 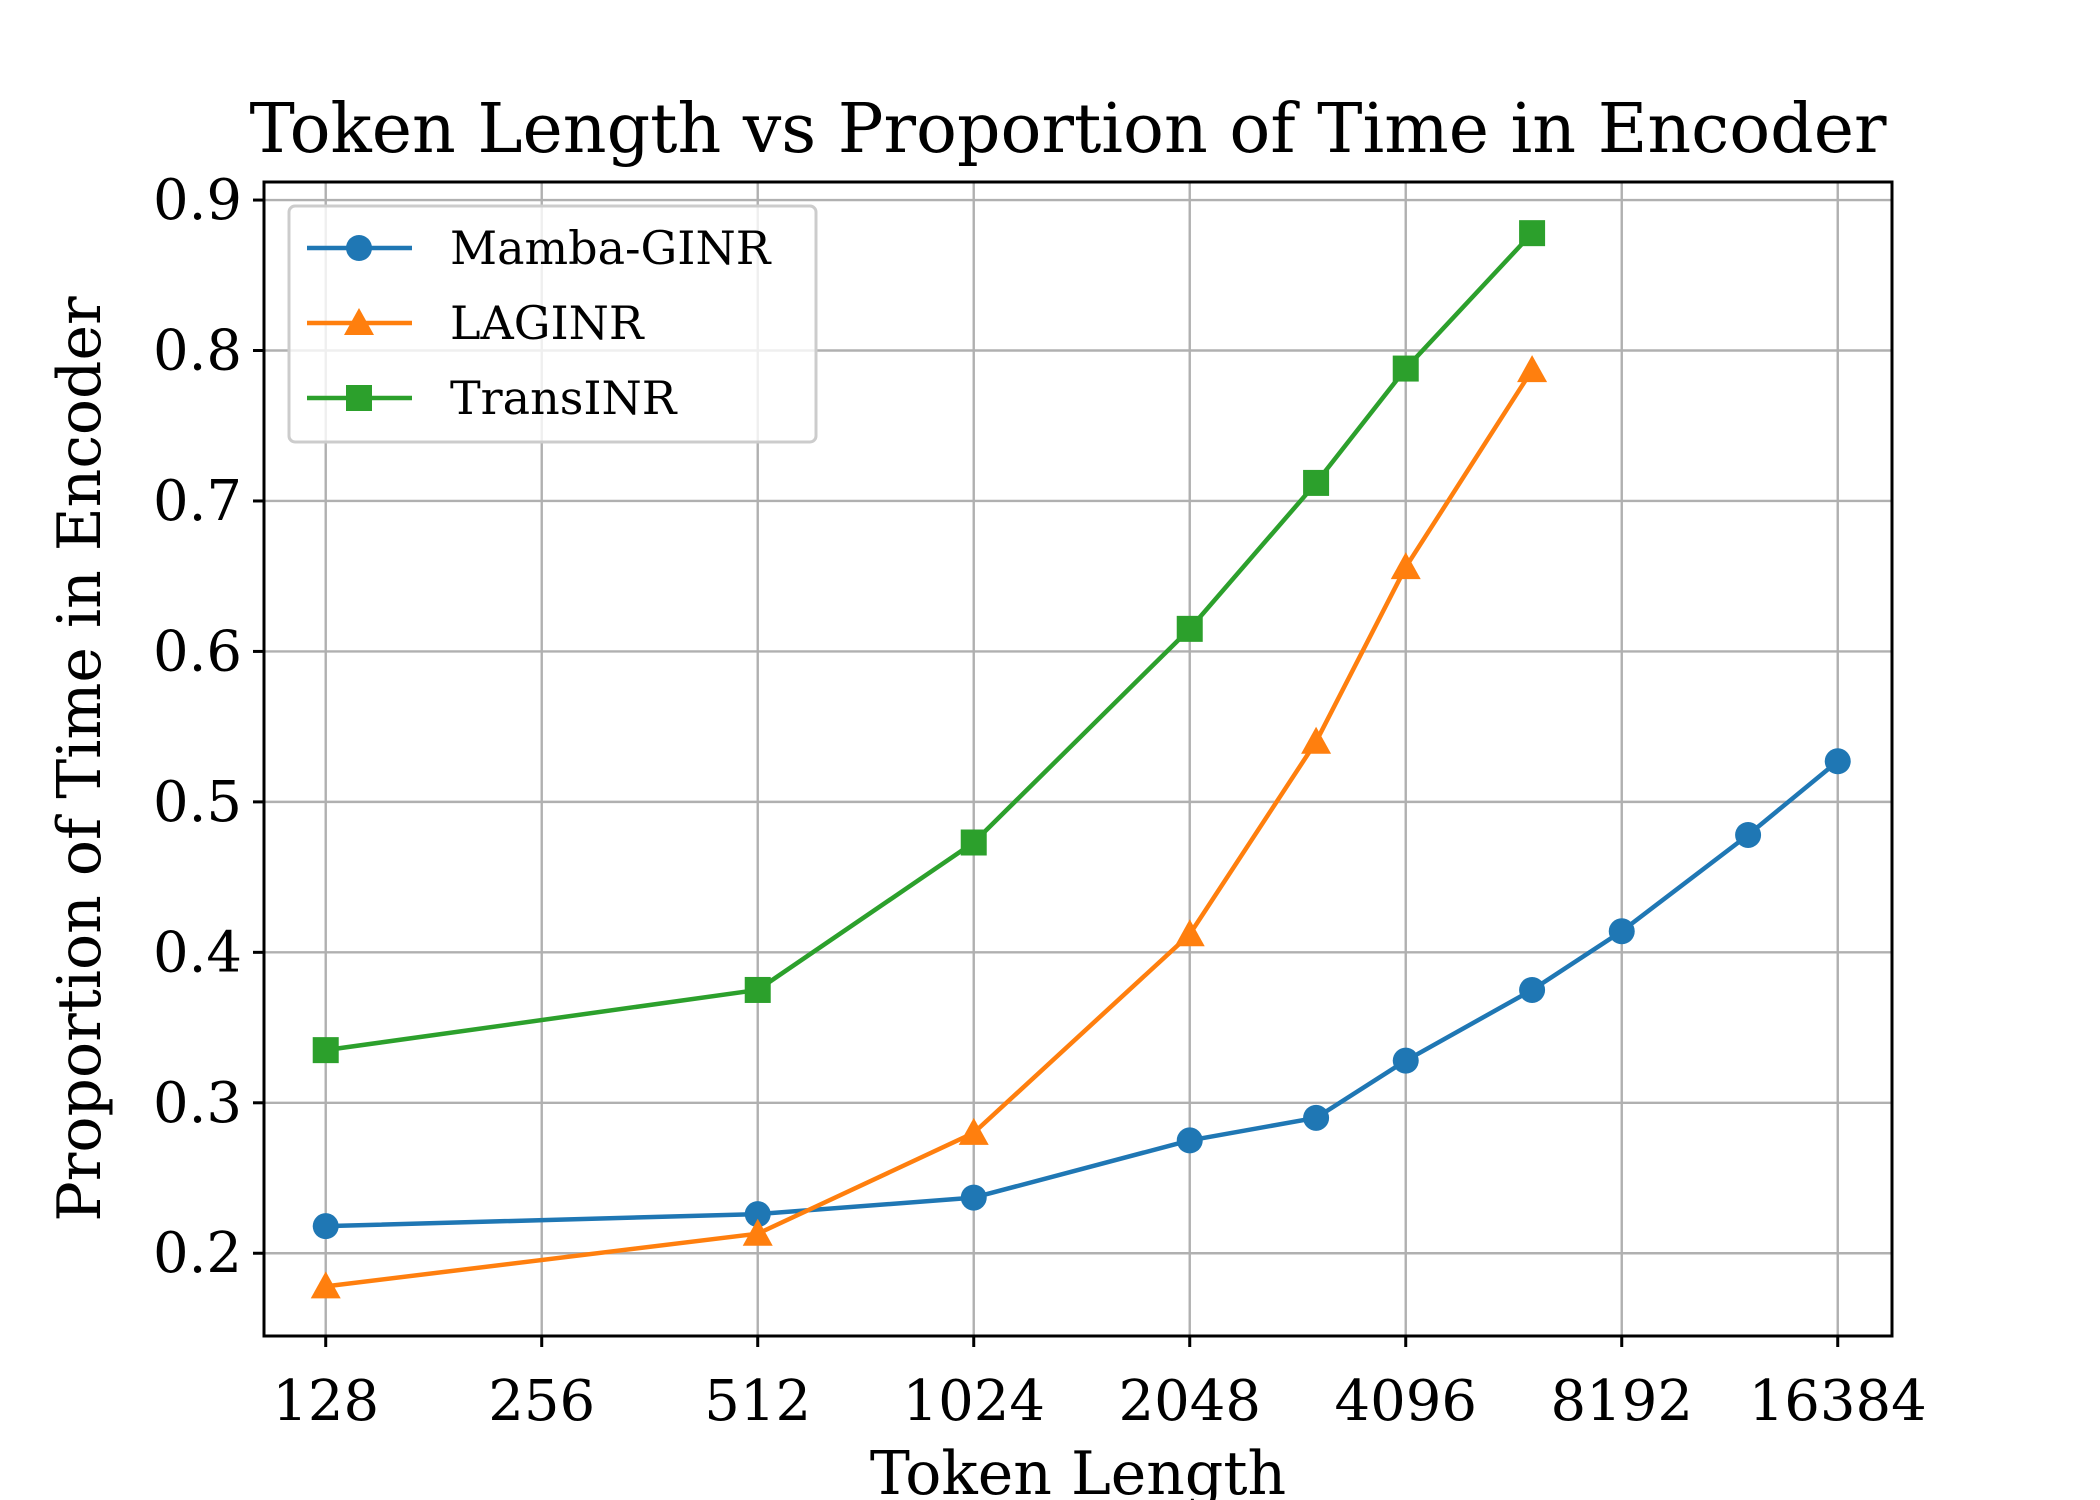 What do you see at coordinates (1405, 1401) in the screenshot?
I see `x-tick-label: 4096` at bounding box center [1405, 1401].